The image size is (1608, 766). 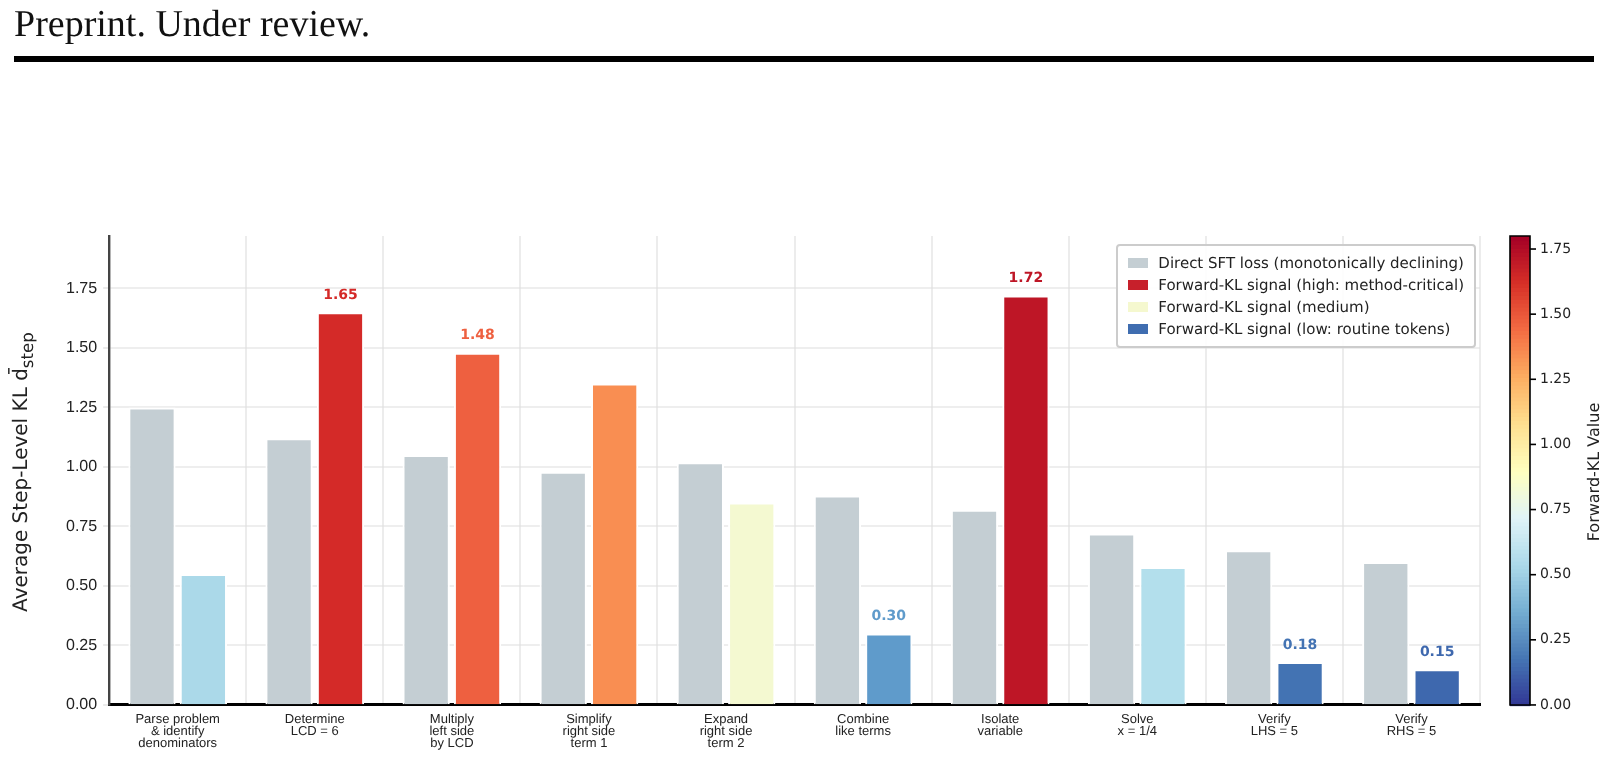 I want to click on y-tick-label: 1.00, so click(x=82, y=466).